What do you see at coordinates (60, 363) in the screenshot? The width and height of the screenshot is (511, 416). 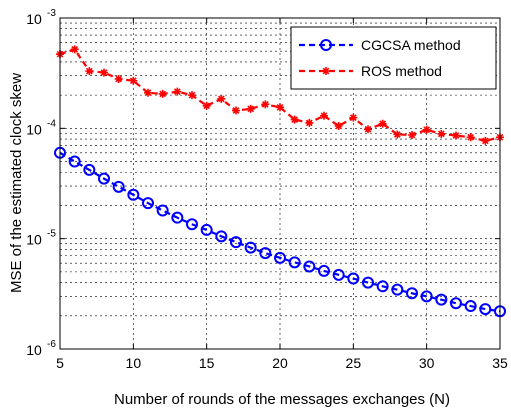 I see `x-tick-label: 5` at bounding box center [60, 363].